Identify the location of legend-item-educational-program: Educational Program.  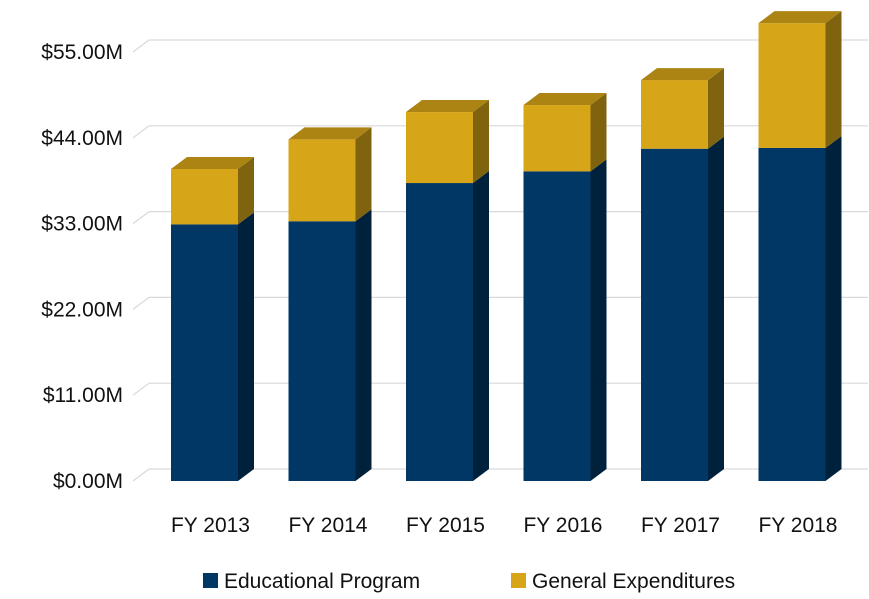
(311, 581).